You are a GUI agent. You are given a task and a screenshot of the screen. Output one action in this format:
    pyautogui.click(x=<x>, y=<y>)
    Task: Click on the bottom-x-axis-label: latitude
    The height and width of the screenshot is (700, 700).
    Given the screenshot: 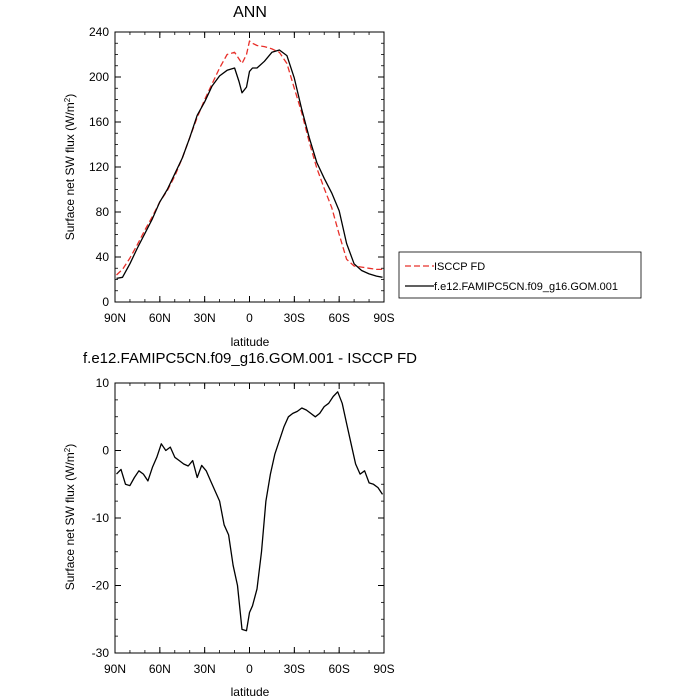 What is the action you would take?
    pyautogui.click(x=250, y=692)
    